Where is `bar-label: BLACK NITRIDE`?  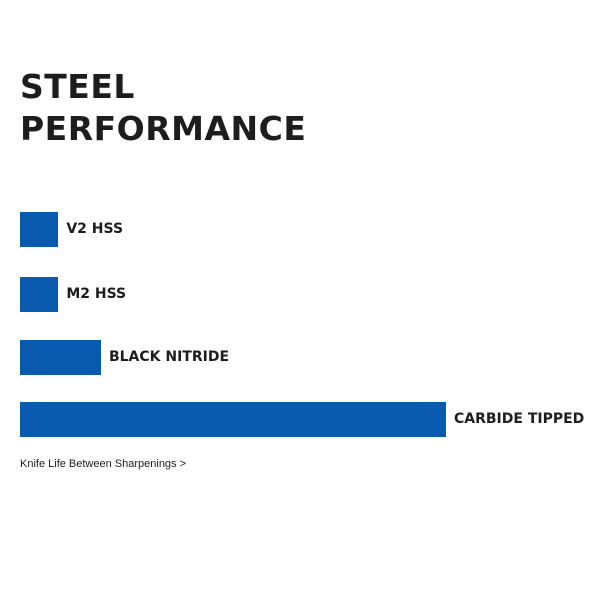
bar-label: BLACK NITRIDE is located at coordinates (169, 357).